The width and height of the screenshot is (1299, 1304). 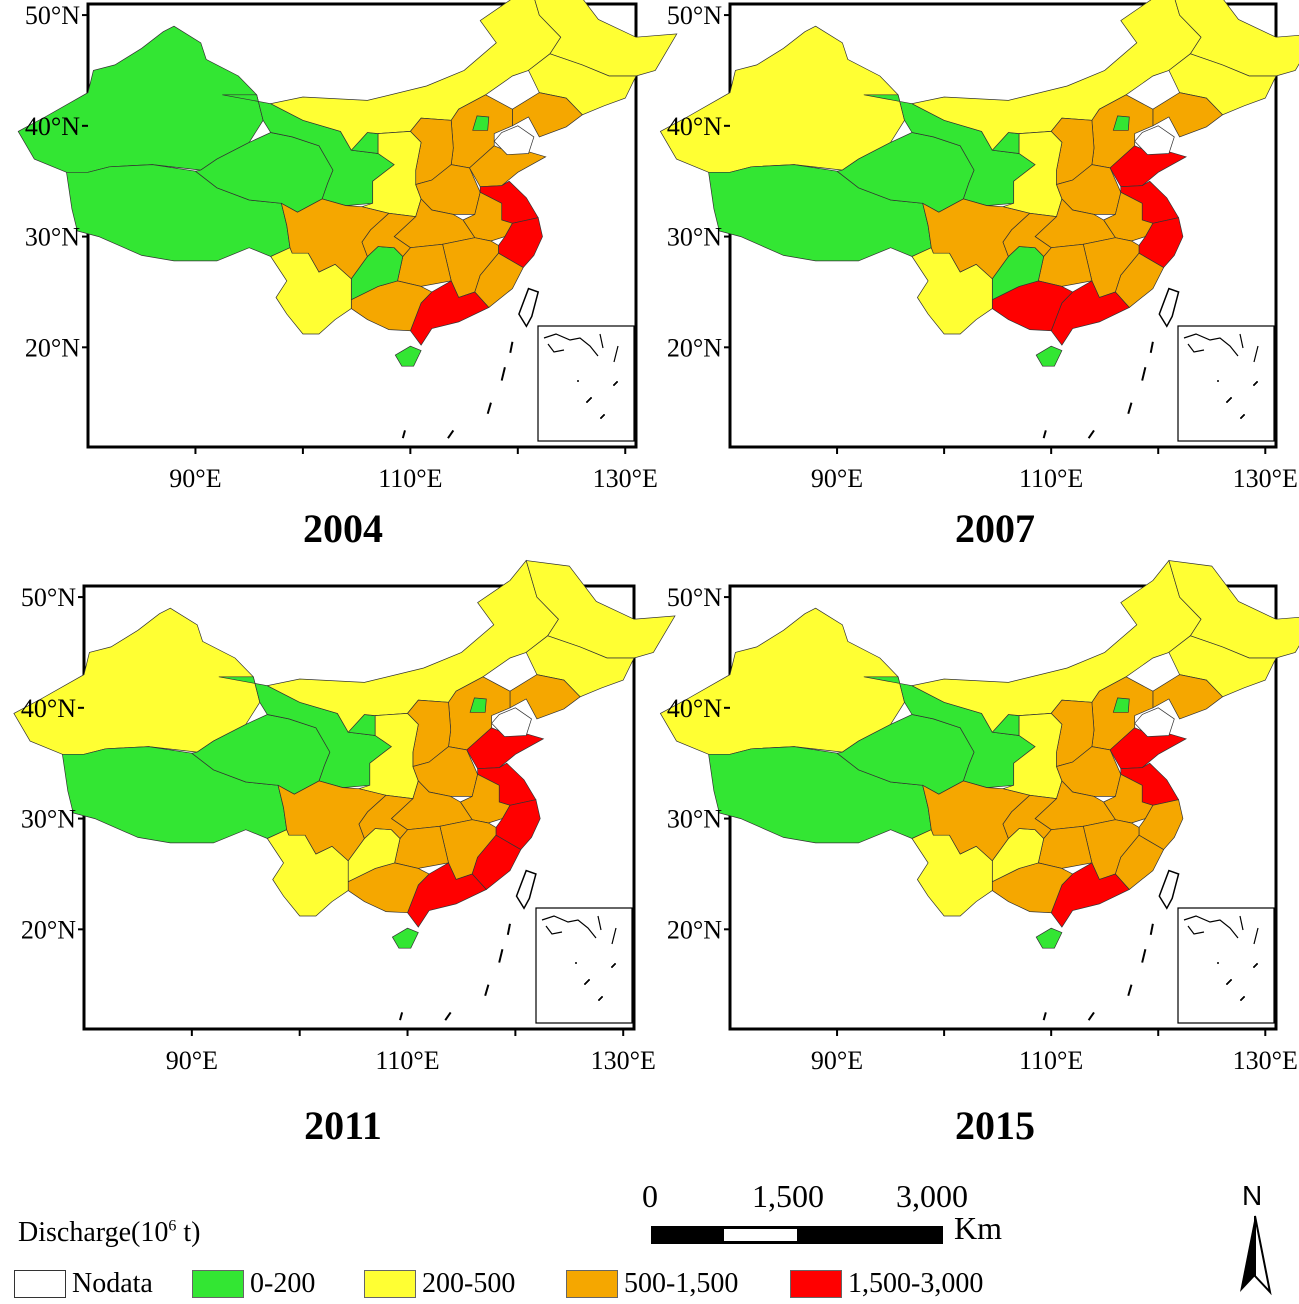 I want to click on scale-bar-graphic, so click(x=797, y=1235).